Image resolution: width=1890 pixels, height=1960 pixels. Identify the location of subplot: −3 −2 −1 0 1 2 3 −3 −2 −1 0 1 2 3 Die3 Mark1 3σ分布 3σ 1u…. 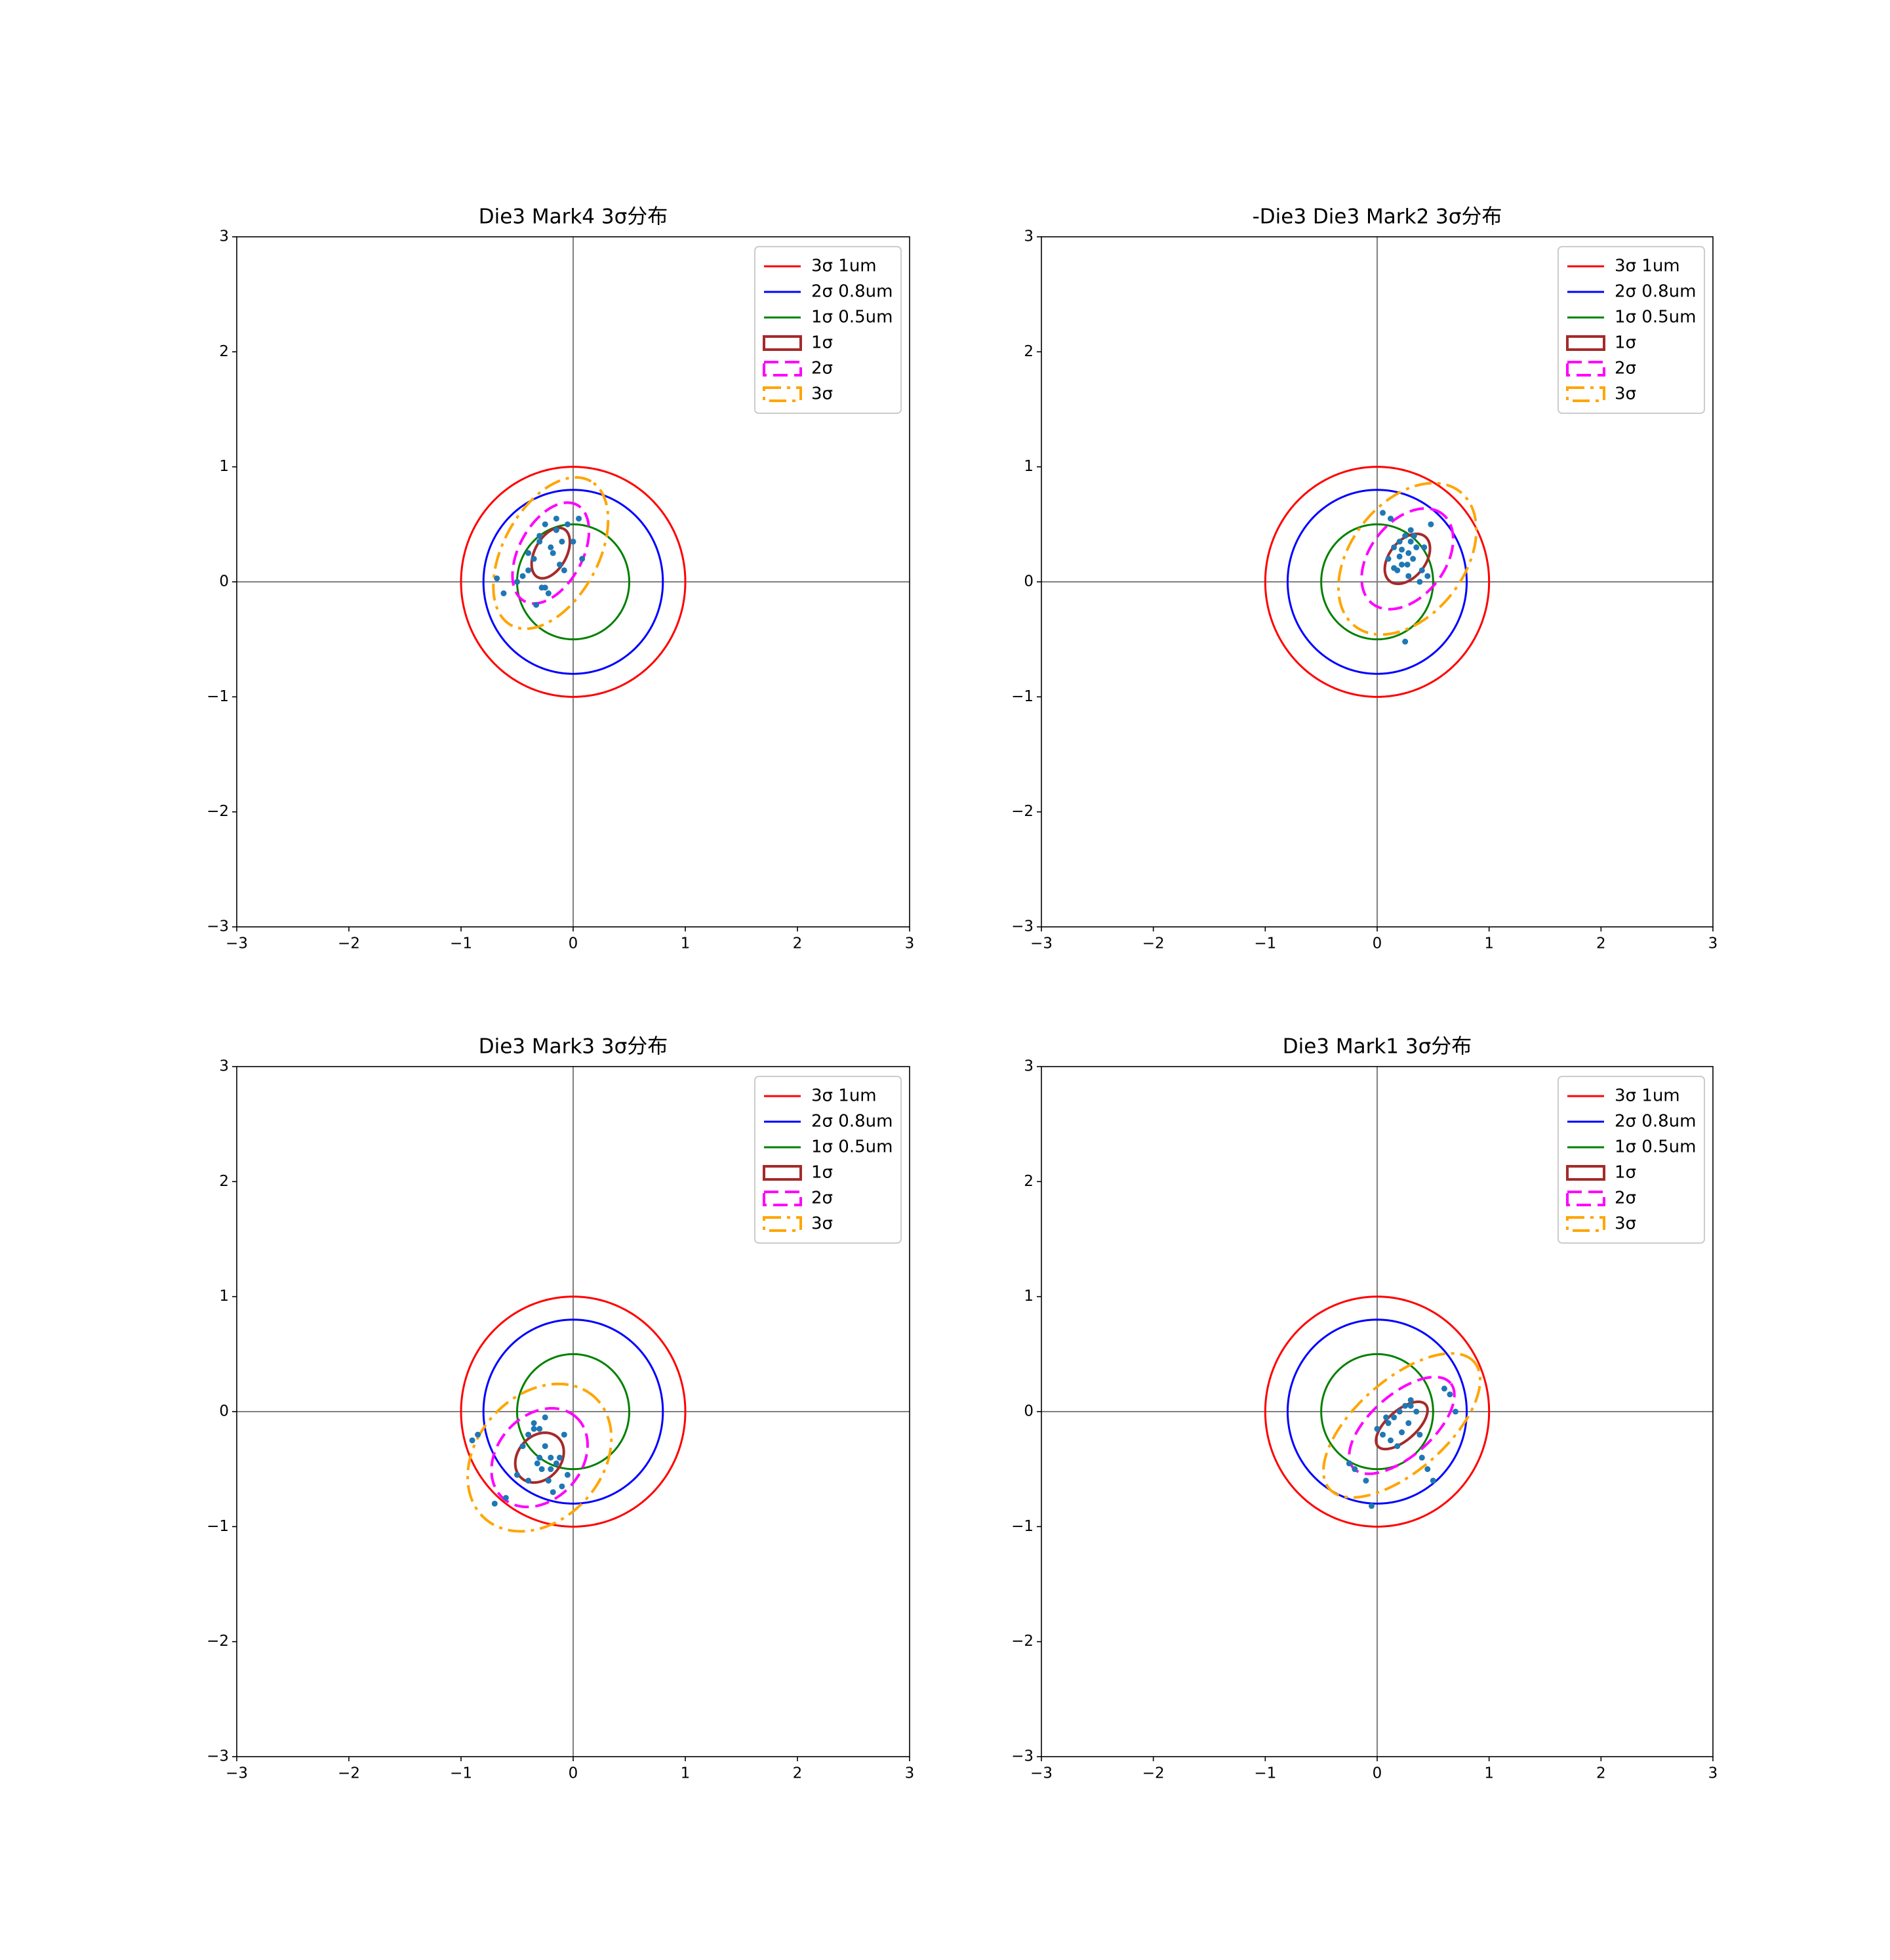
(1364, 1409).